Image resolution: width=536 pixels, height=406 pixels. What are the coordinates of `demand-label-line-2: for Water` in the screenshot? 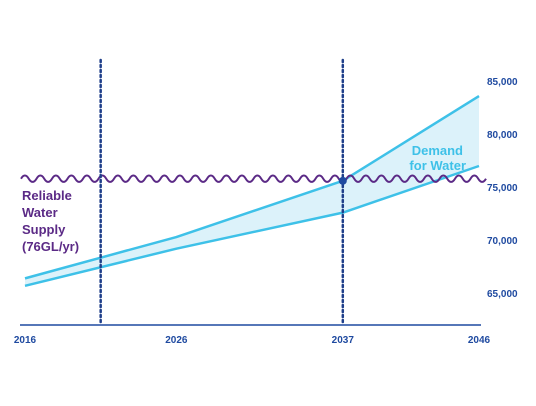 It's located at (437, 165).